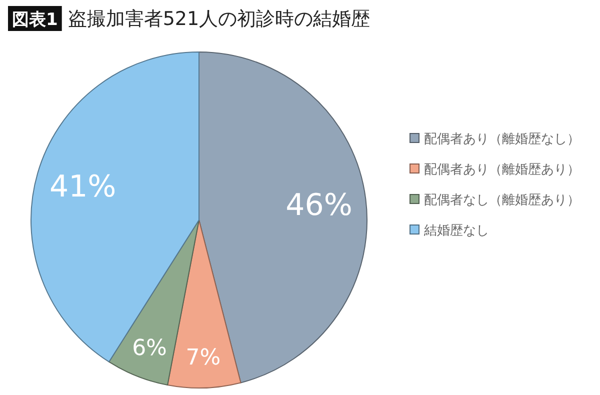 The height and width of the screenshot is (395, 600). What do you see at coordinates (319, 205) in the screenshot?
I see `data-label: 46%` at bounding box center [319, 205].